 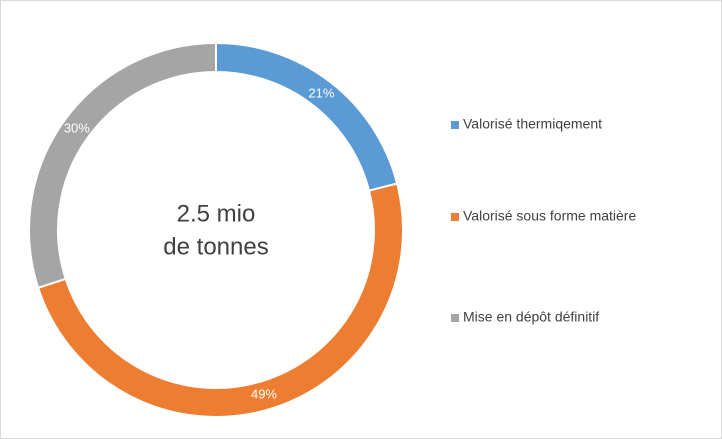 What do you see at coordinates (216, 213) in the screenshot?
I see `center-text: 2.5 mio` at bounding box center [216, 213].